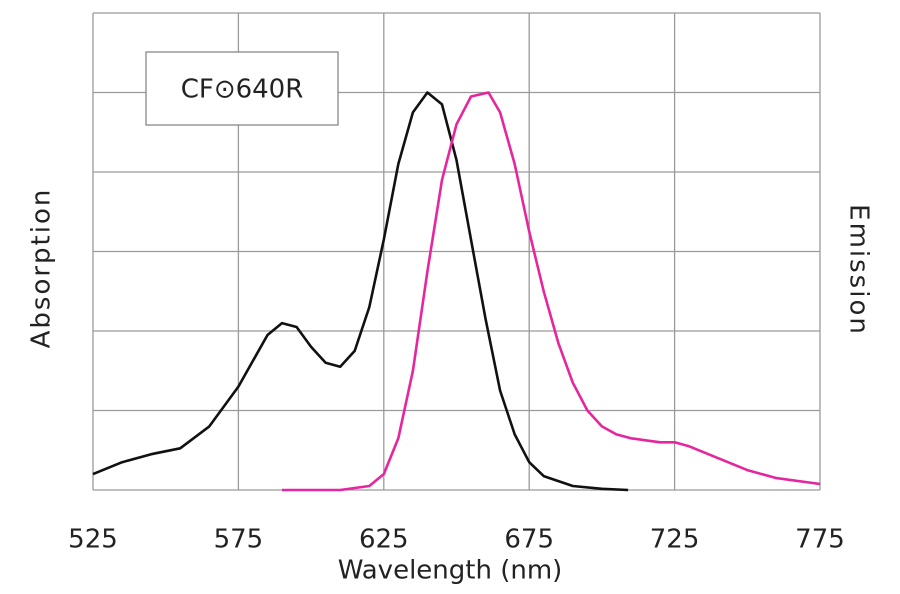 The height and width of the screenshot is (594, 900). I want to click on legend-box, so click(242, 88).